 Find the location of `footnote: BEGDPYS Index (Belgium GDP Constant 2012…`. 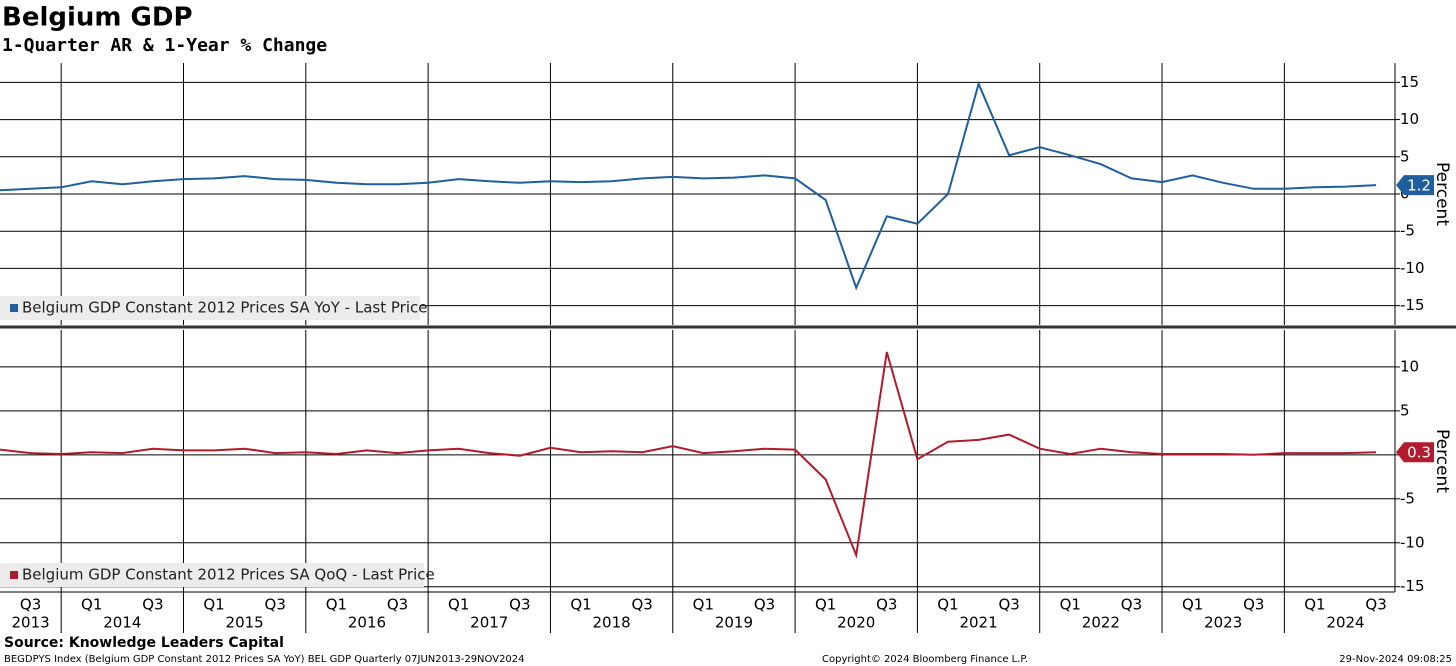

footnote: BEGDPYS Index (Belgium GDP Constant 2012… is located at coordinates (264, 659).